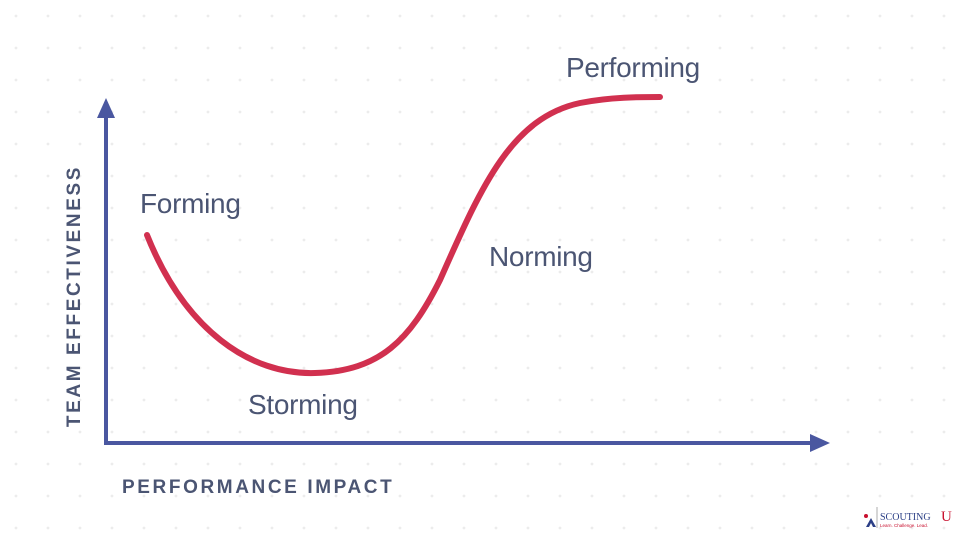 Image resolution: width=960 pixels, height=540 pixels. What do you see at coordinates (106, 108) in the screenshot?
I see `y-axis-arrow` at bounding box center [106, 108].